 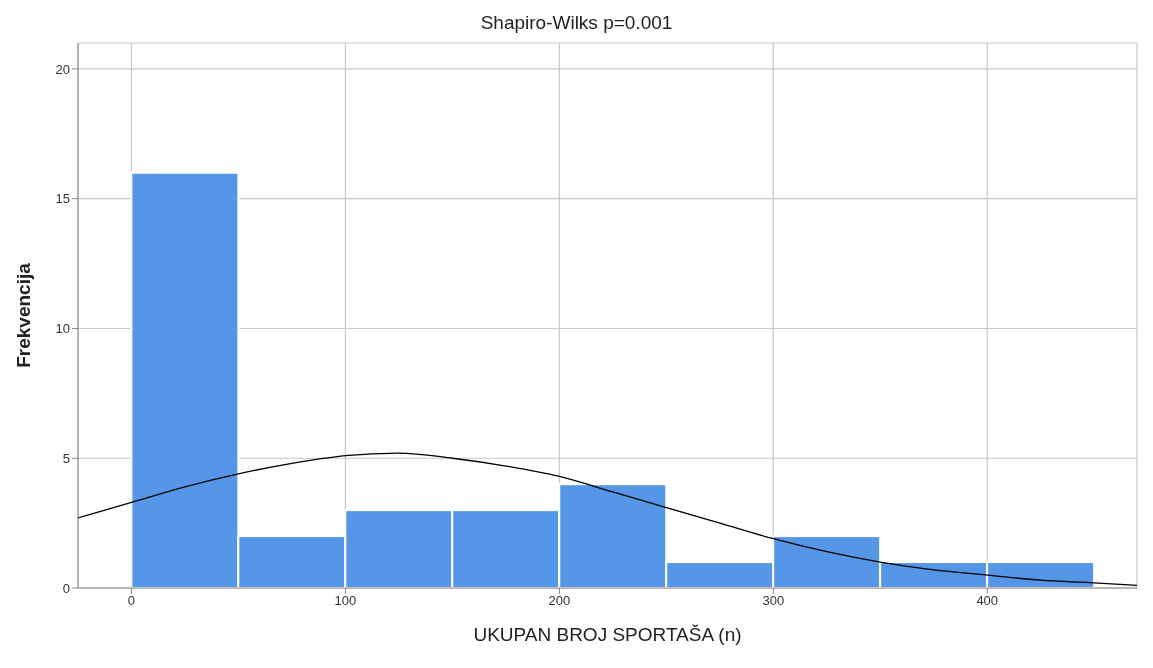 What do you see at coordinates (131, 601) in the screenshot?
I see `x-tick-label: 0` at bounding box center [131, 601].